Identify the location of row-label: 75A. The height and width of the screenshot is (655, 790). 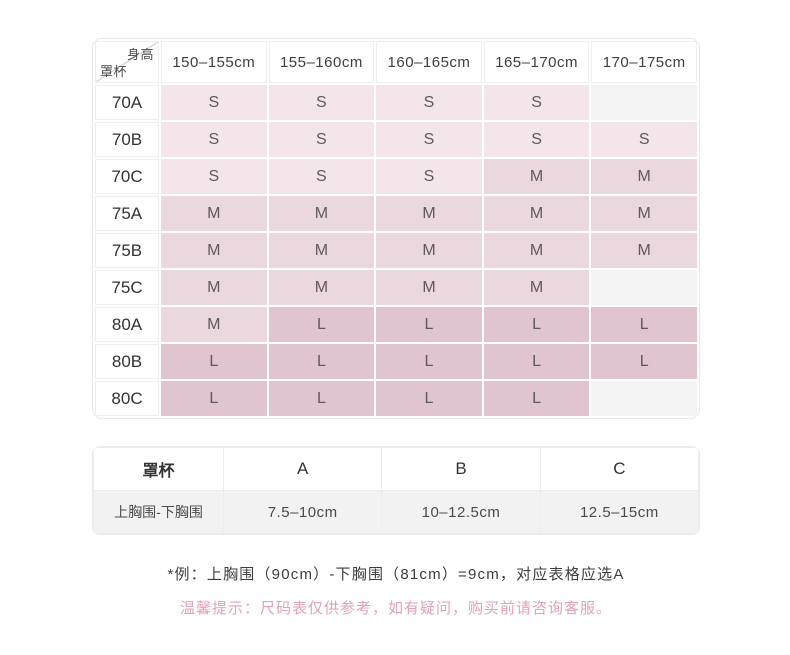
(127, 213).